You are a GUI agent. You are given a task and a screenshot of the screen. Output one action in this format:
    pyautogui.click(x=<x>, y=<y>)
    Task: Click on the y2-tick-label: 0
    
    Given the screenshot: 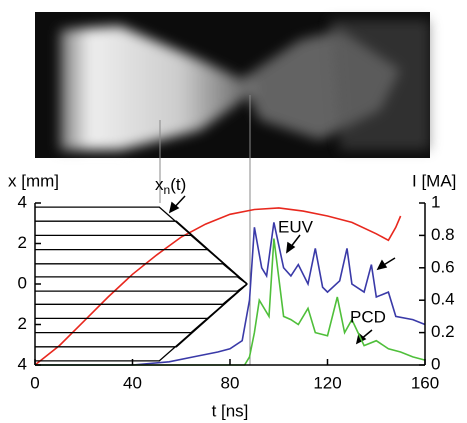 What is the action you would take?
    pyautogui.click(x=435, y=363)
    